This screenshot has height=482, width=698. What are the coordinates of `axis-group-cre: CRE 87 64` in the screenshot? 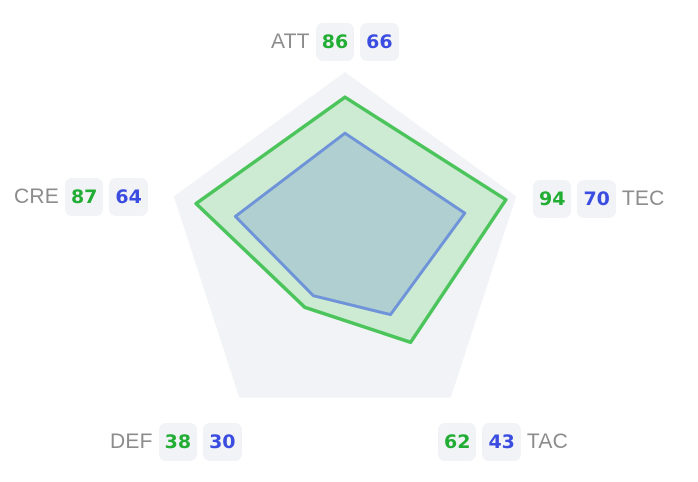 It's located at (81, 197).